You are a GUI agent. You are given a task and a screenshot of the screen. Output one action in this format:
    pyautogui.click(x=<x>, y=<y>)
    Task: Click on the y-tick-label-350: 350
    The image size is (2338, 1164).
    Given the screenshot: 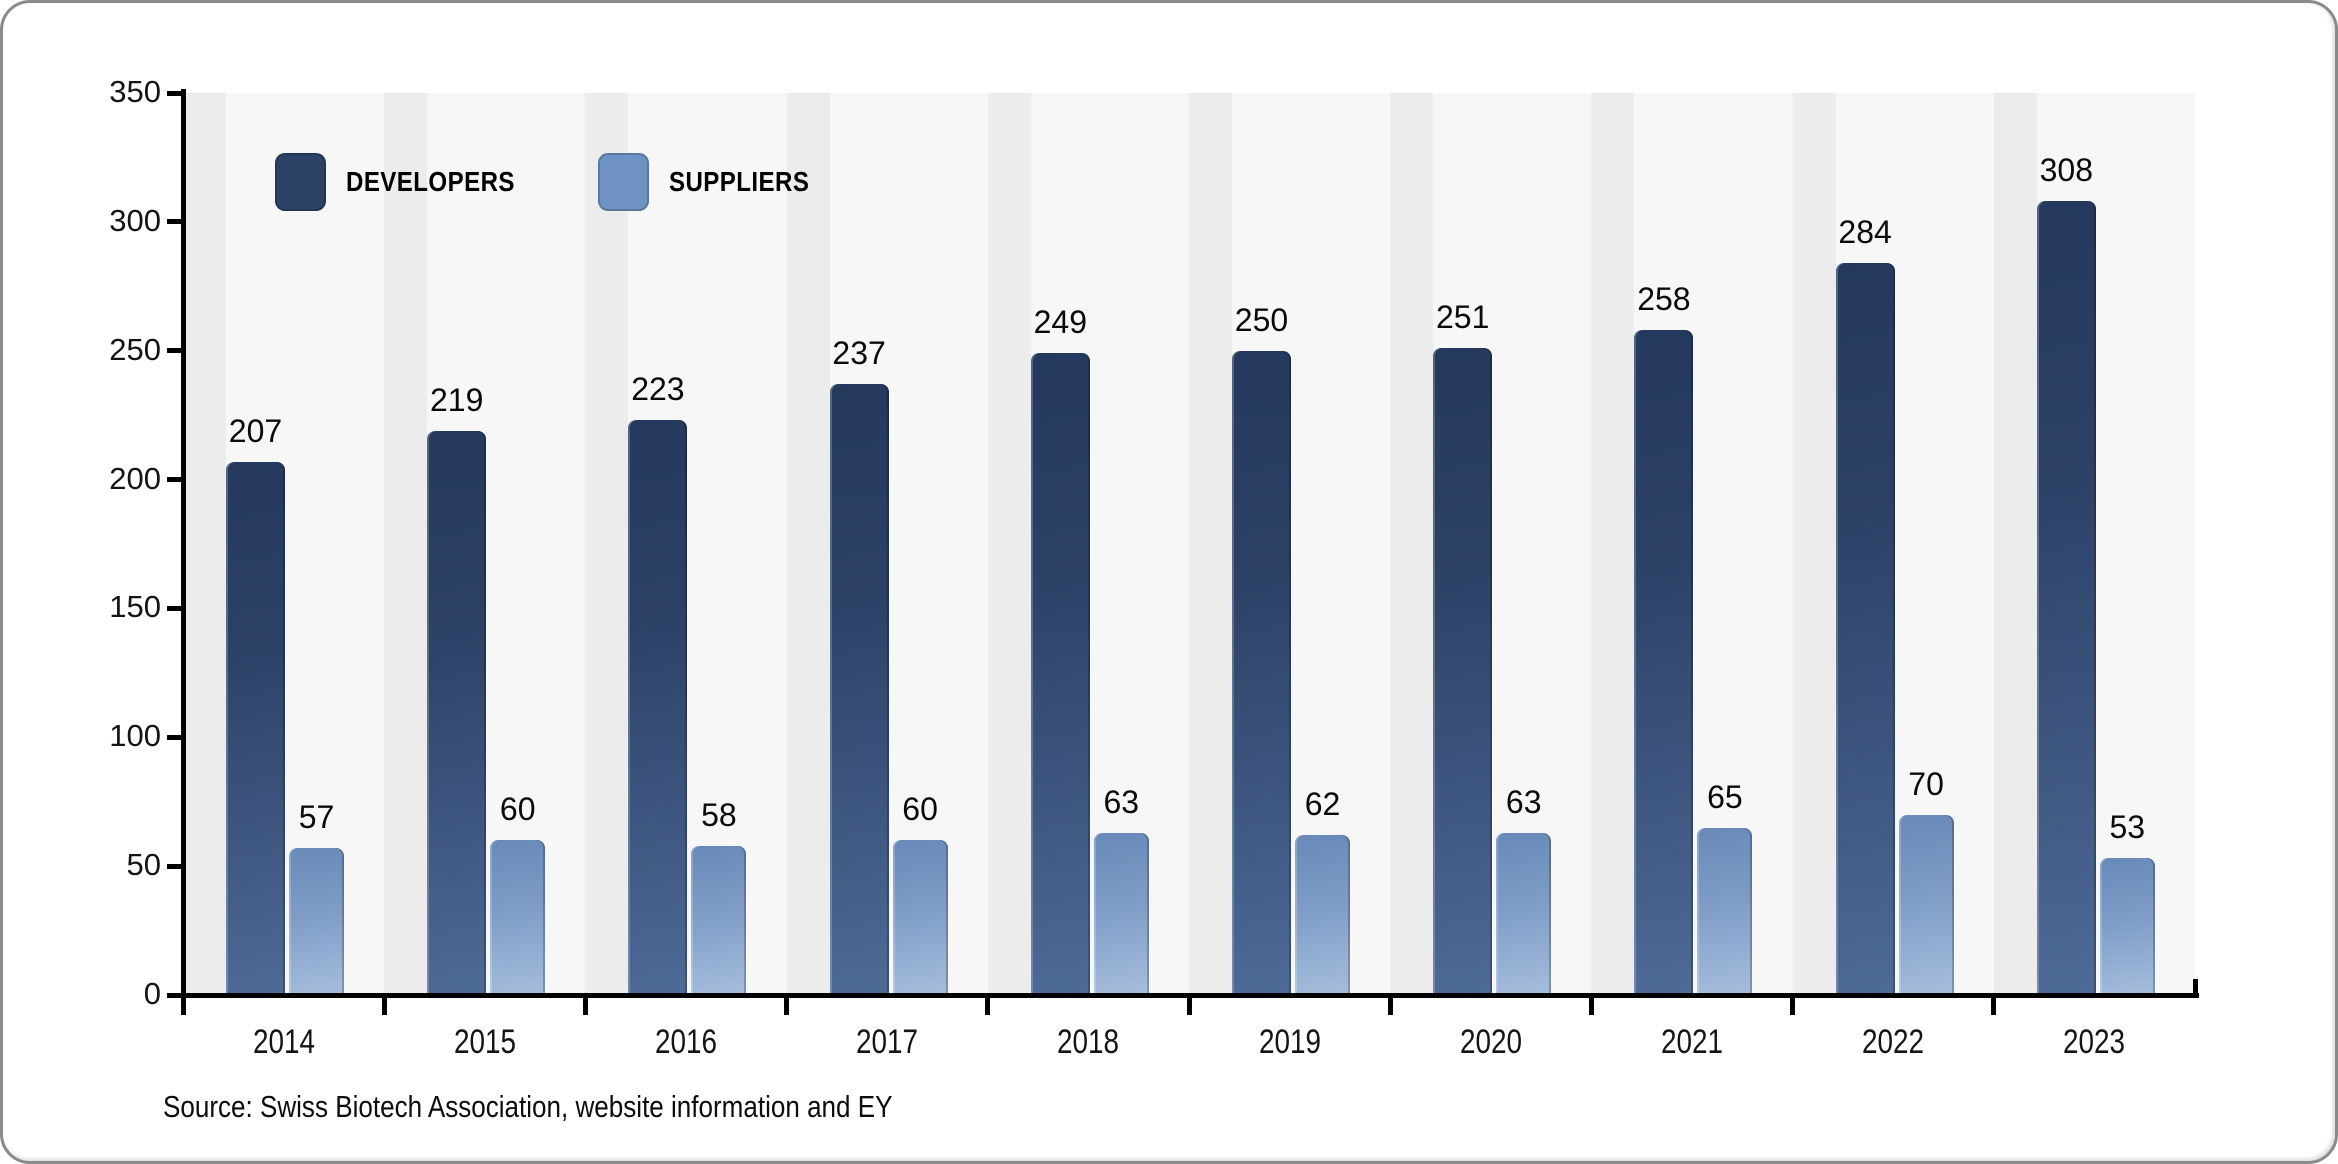 What is the action you would take?
    pyautogui.click(x=135, y=91)
    